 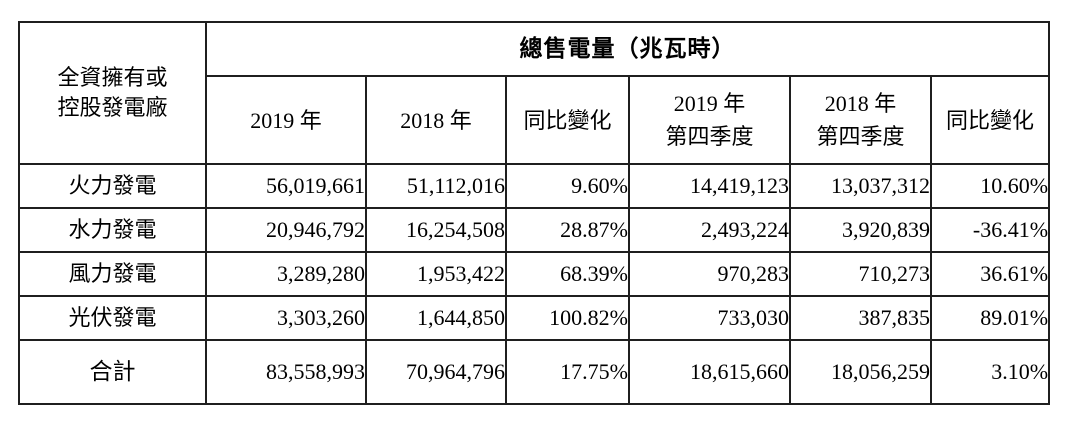 What do you see at coordinates (567, 318) in the screenshot?
I see `cell-yoy: 100.82%` at bounding box center [567, 318].